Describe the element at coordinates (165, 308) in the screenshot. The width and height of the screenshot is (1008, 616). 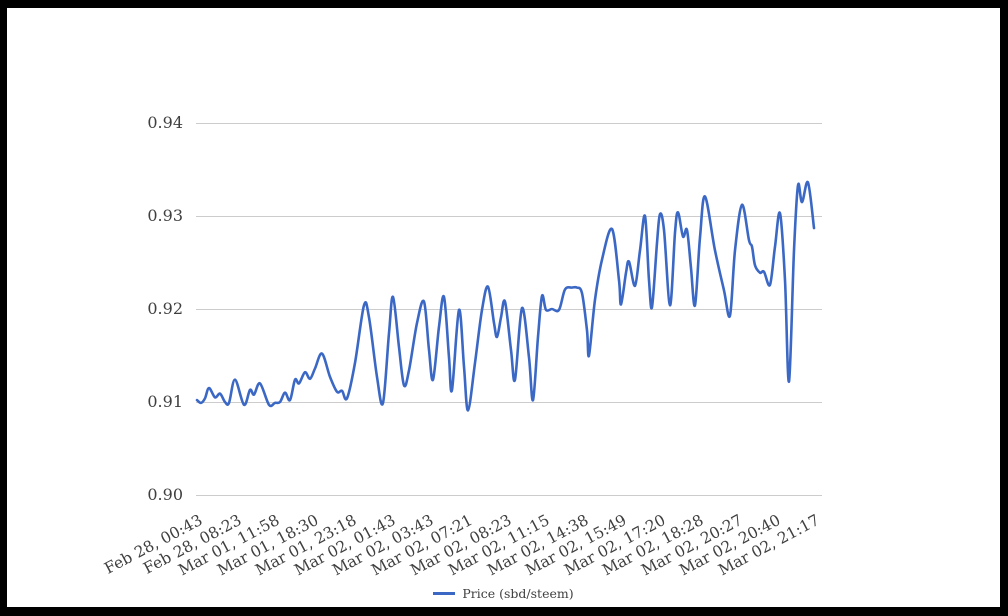
I see `y-tick-label: 0.92` at that location.